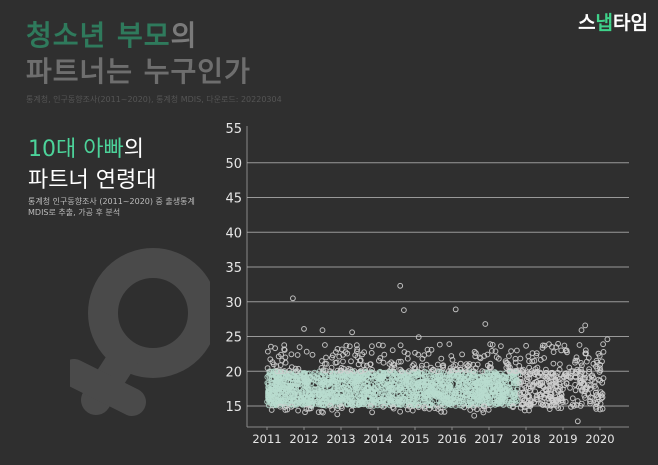 This screenshot has height=465, width=658. Describe the element at coordinates (488, 439) in the screenshot. I see `x-tick-label: 2017` at that location.